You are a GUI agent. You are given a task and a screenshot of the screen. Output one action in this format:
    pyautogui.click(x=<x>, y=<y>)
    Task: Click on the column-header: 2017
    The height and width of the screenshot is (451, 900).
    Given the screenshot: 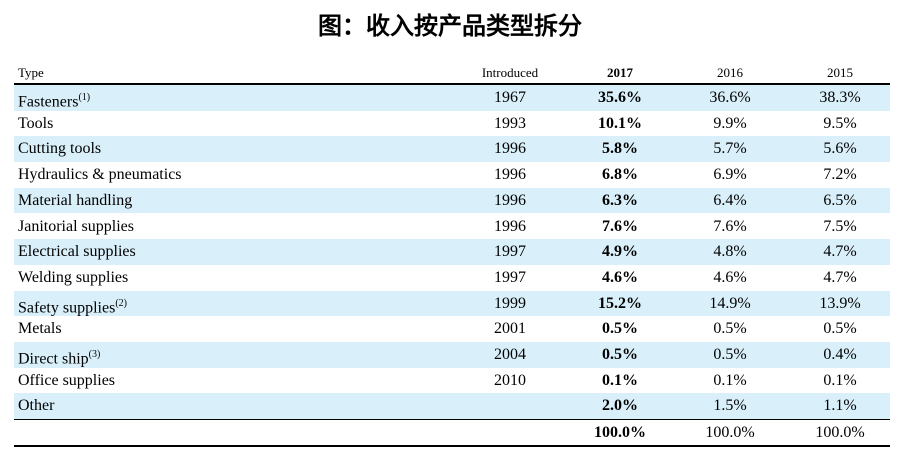 What is the action you would take?
    pyautogui.click(x=620, y=72)
    